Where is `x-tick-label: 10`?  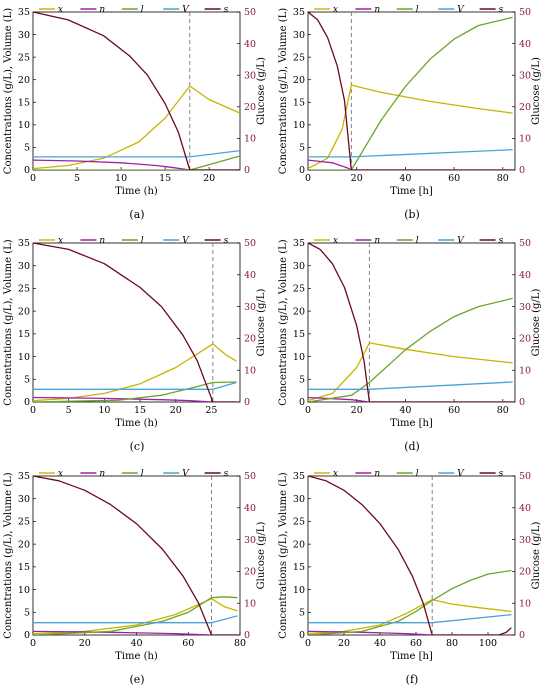 x-tick-label: 10 is located at coordinates (104, 410).